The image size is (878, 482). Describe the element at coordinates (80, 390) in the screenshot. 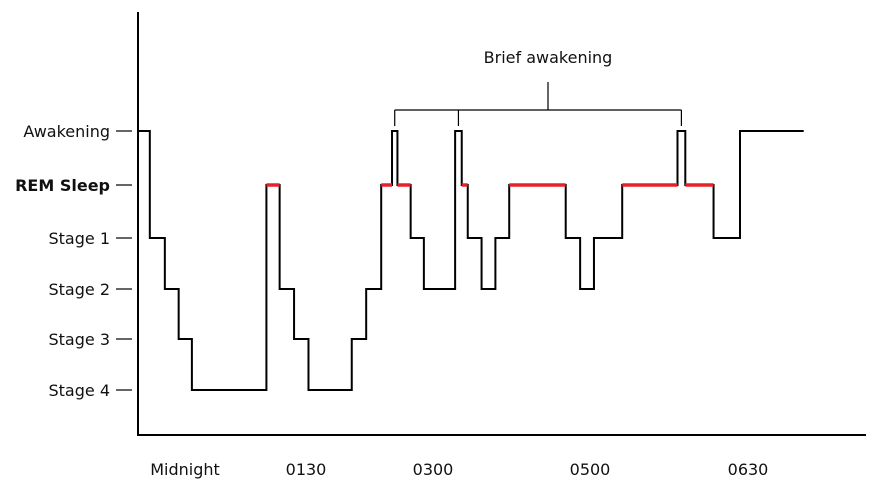

I see `y-label-stage-4: Stage 4` at that location.